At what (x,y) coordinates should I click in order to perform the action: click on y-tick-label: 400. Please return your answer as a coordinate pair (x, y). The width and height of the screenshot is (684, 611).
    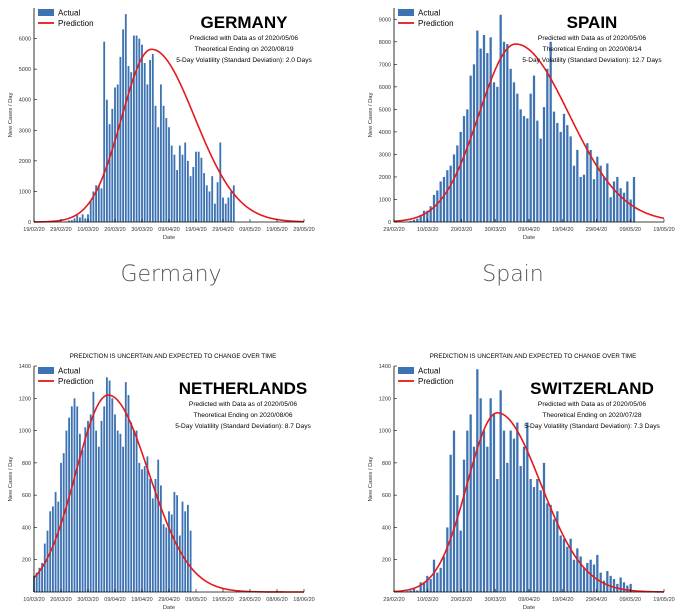
    Looking at the image, I should click on (26, 528).